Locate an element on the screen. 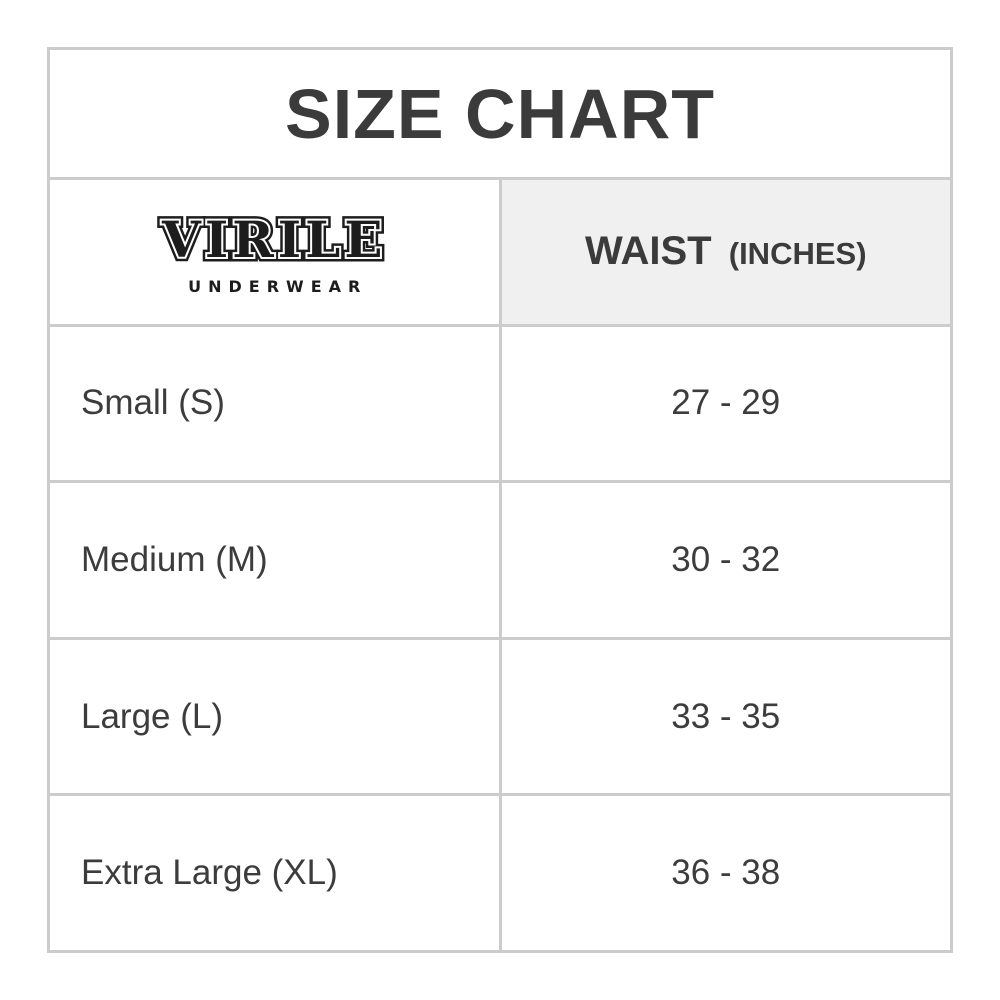 The image size is (1000, 1000). brand-logo: VIRILE UNDERWEAR is located at coordinates (274, 252).